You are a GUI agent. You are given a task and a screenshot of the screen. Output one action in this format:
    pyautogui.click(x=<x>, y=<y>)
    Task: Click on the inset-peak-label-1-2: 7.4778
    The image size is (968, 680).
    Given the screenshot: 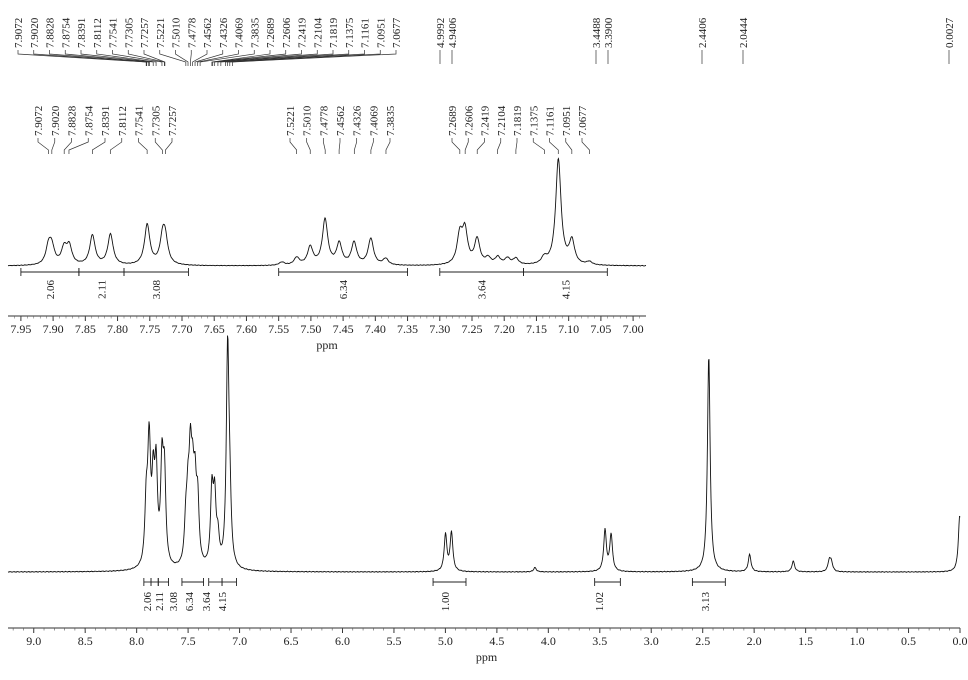 What is the action you would take?
    pyautogui.click(x=324, y=120)
    